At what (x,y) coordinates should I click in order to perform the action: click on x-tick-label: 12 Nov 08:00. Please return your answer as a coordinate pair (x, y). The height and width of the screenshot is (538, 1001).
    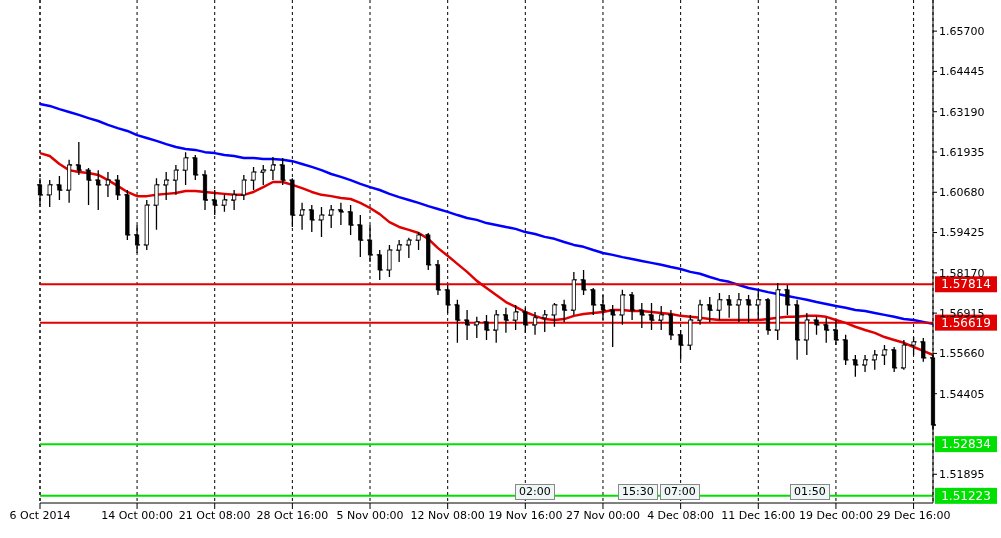
    Looking at the image, I should click on (447, 515).